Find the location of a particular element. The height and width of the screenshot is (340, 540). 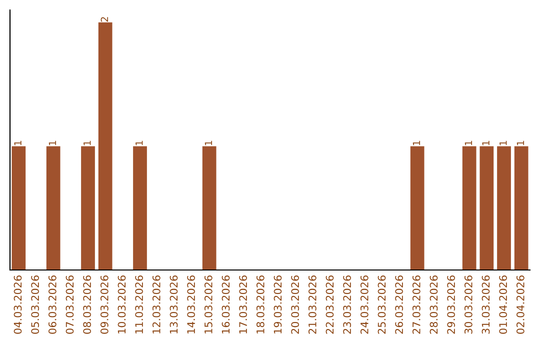

x-tick-label: 16.03.2026 is located at coordinates (226, 305).